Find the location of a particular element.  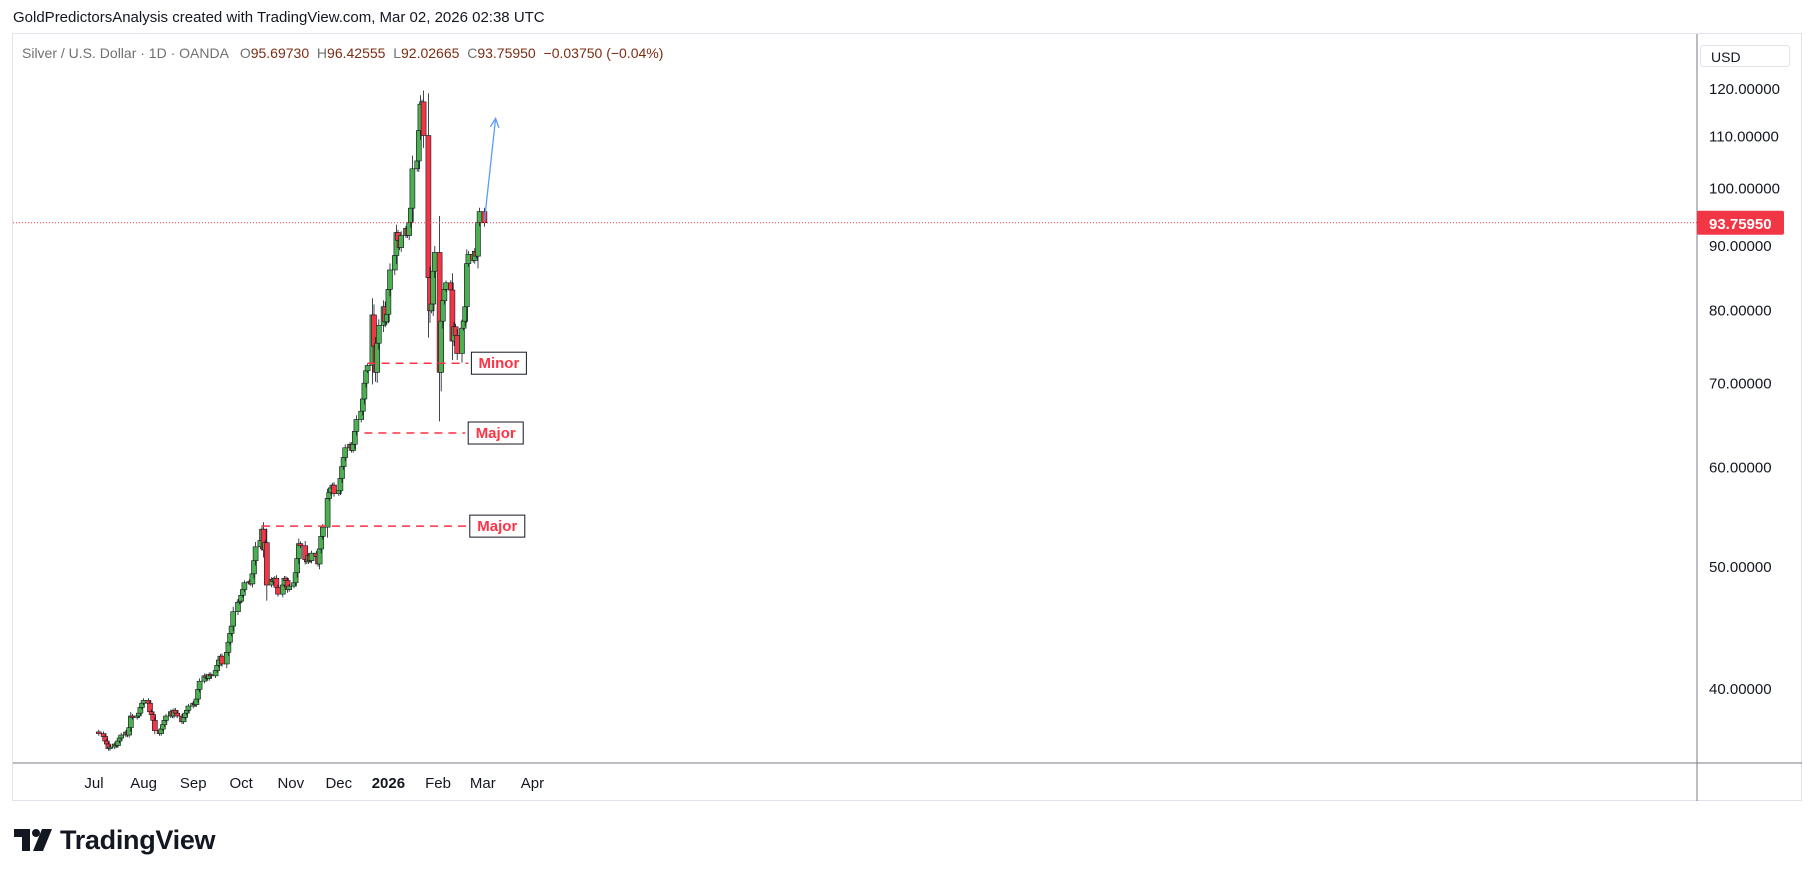

price-tick-label: 40.00000 is located at coordinates (1740, 689).